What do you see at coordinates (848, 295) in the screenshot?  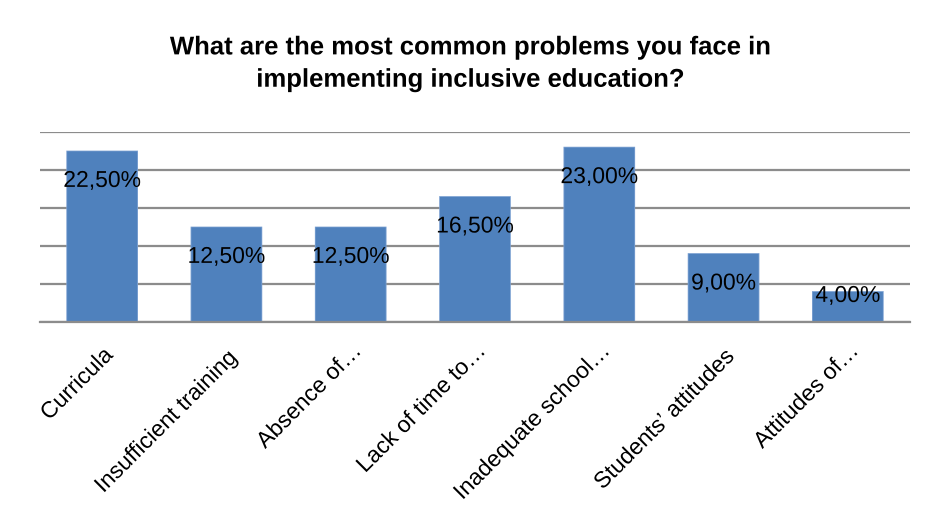 I see `data-label: 4,00%` at bounding box center [848, 295].